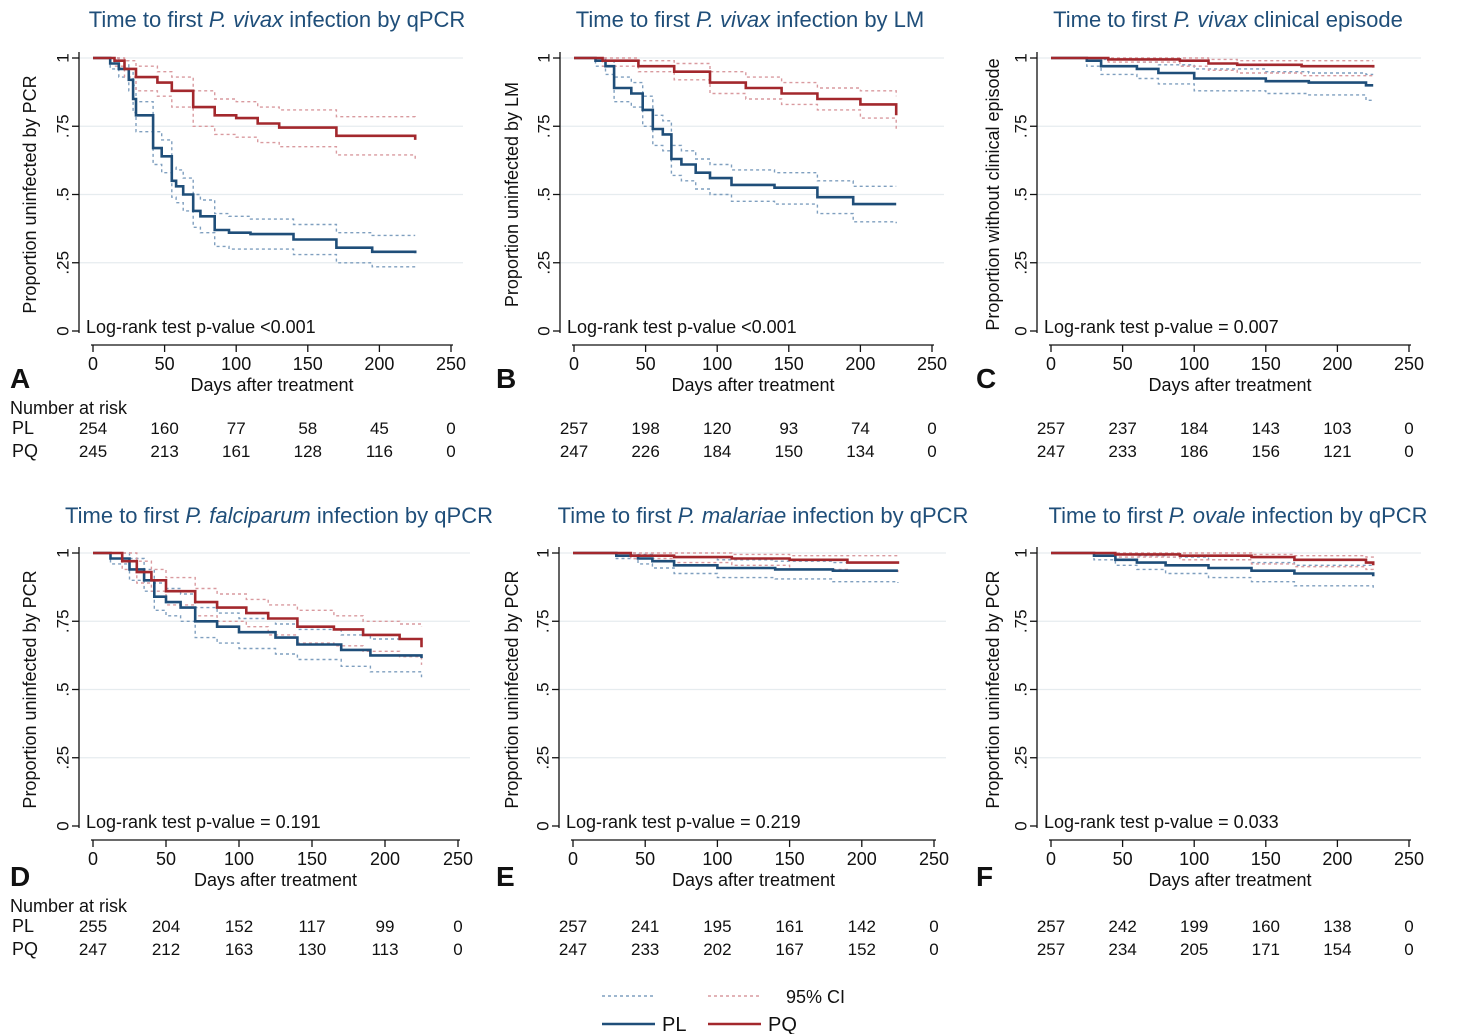 Image resolution: width=1460 pixels, height=1034 pixels. I want to click on panel-title: Time to first P. vivax infection by LM, so click(750, 19).